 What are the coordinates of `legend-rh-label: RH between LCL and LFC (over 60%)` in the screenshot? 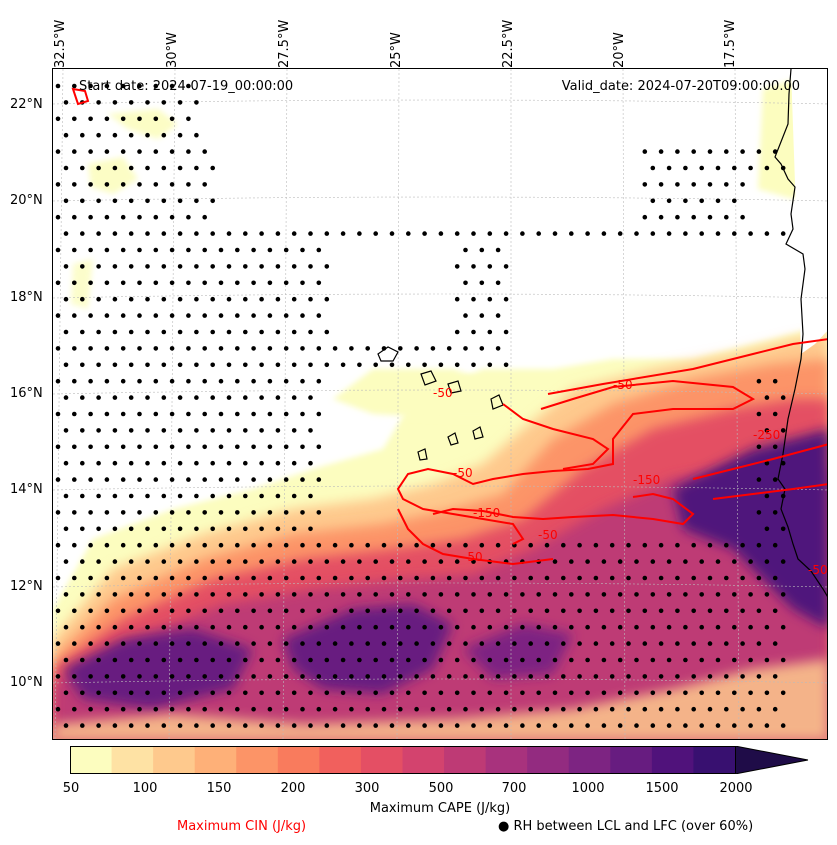 It's located at (633, 826).